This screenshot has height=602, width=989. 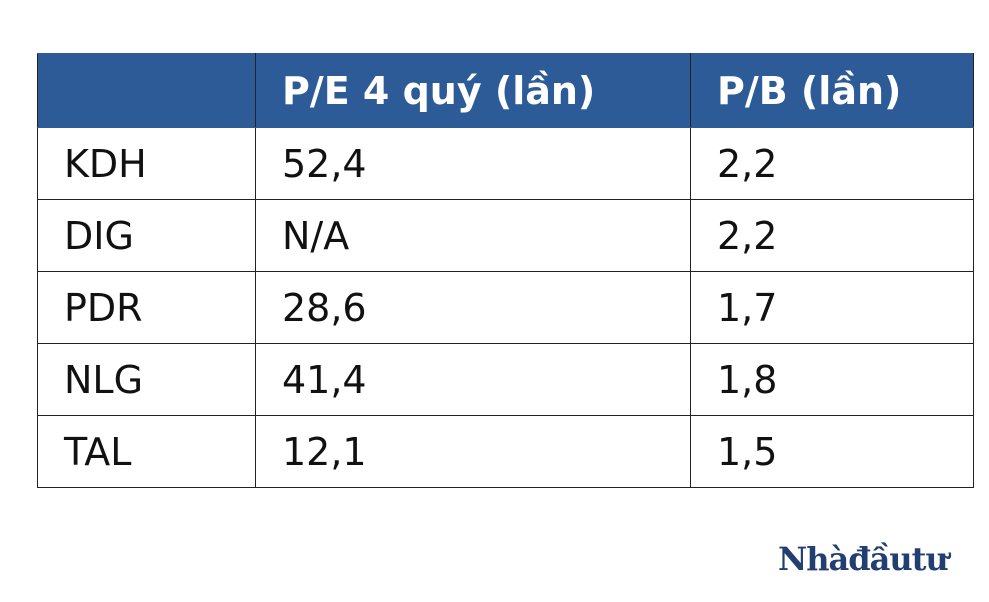 What do you see at coordinates (146, 451) in the screenshot?
I see `table-cell: TAL` at bounding box center [146, 451].